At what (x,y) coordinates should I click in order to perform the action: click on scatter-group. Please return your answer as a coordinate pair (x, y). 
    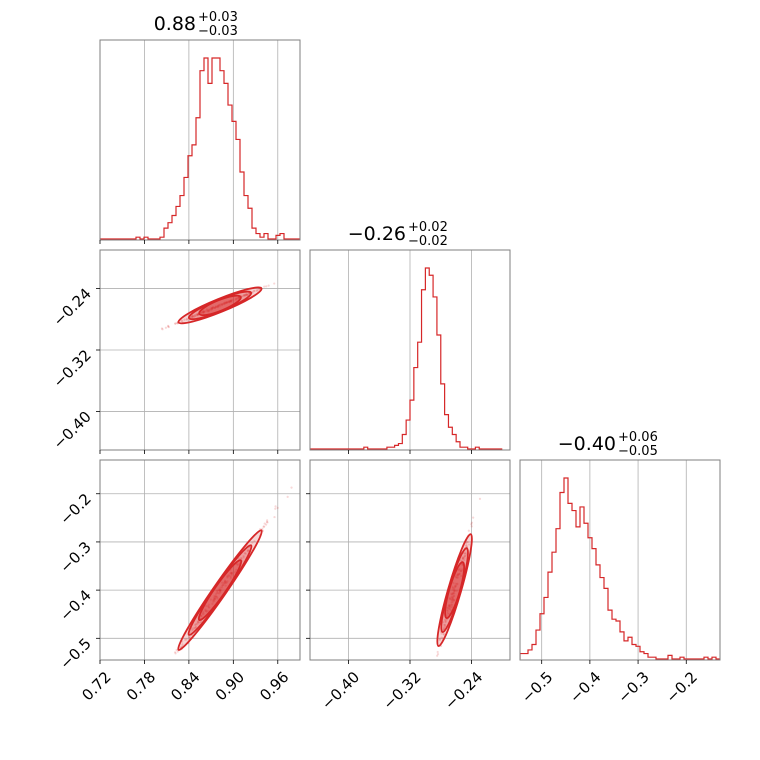
    Looking at the image, I should click on (218, 592).